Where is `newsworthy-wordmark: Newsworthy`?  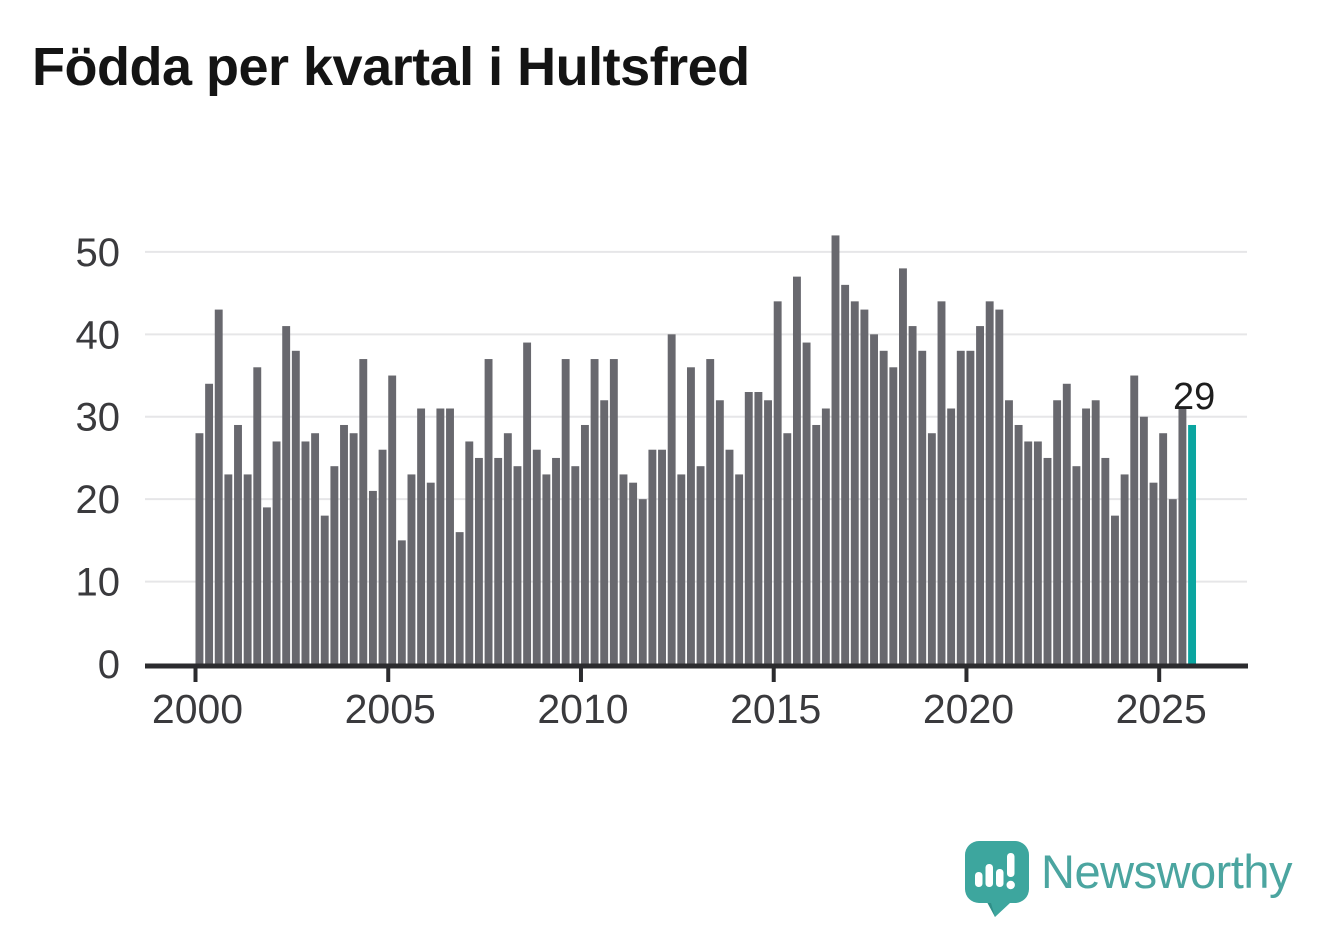
newsworthy-wordmark: Newsworthy is located at coordinates (1166, 871).